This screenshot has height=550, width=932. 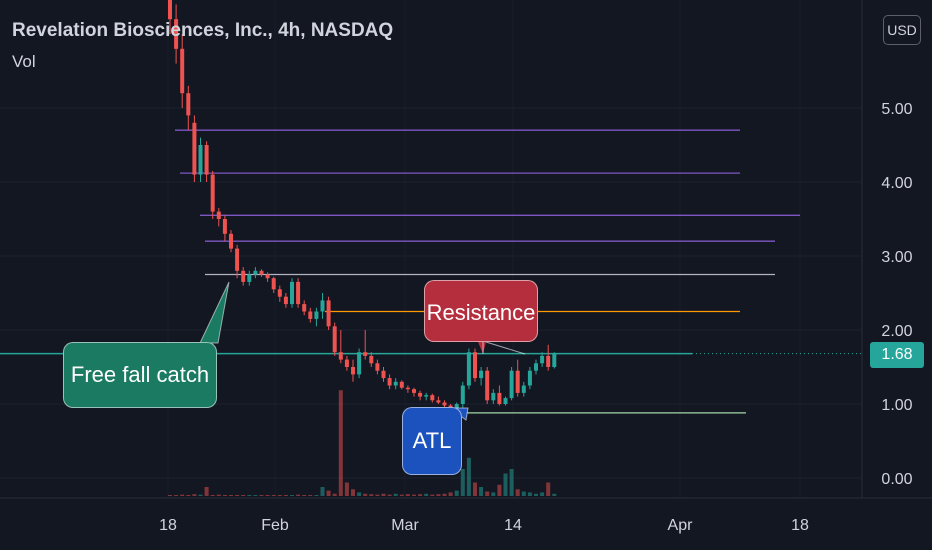 I want to click on resistance-callout: Resistance, so click(x=481, y=311).